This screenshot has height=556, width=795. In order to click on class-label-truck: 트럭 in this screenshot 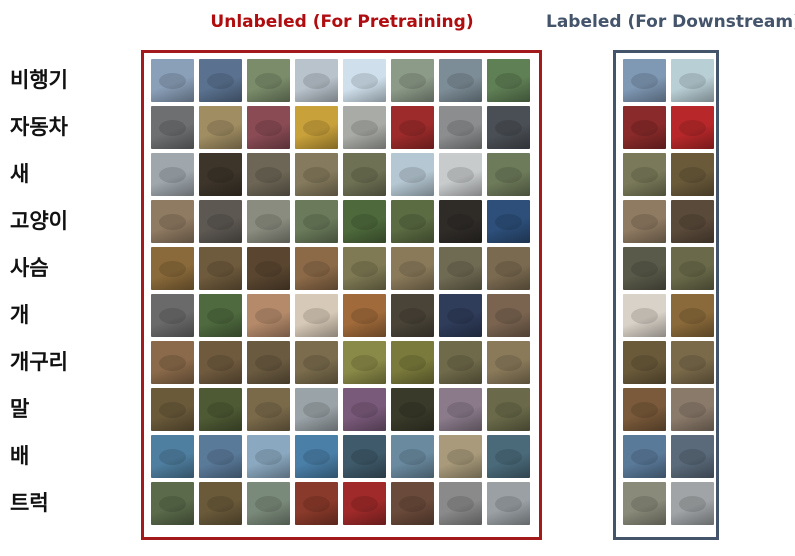, I will do `click(29, 503)`.